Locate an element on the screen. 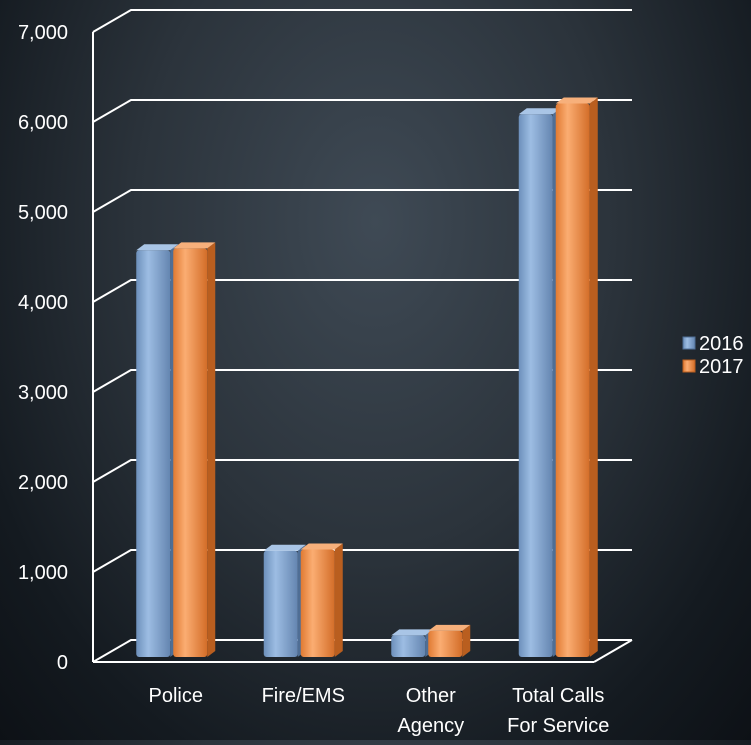  legend-swatch-2016 is located at coordinates (689, 343).